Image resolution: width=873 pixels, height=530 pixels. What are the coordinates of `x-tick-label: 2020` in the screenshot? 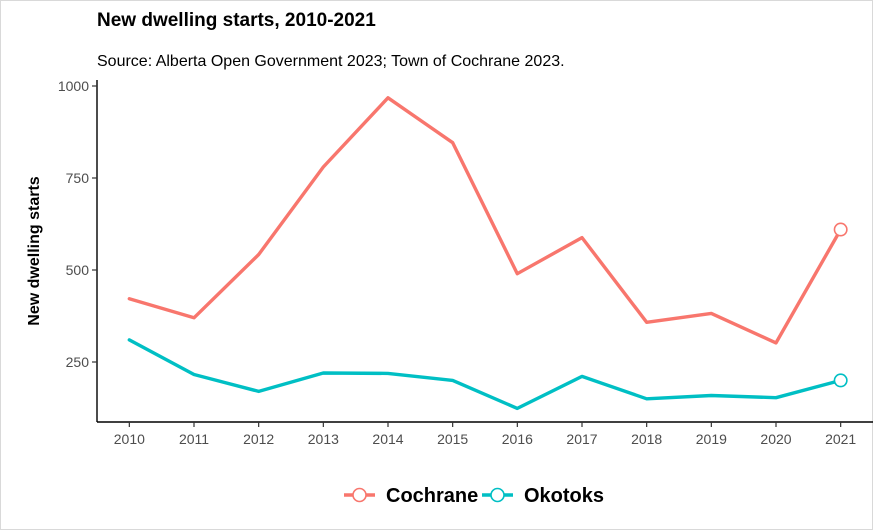 It's located at (775, 439).